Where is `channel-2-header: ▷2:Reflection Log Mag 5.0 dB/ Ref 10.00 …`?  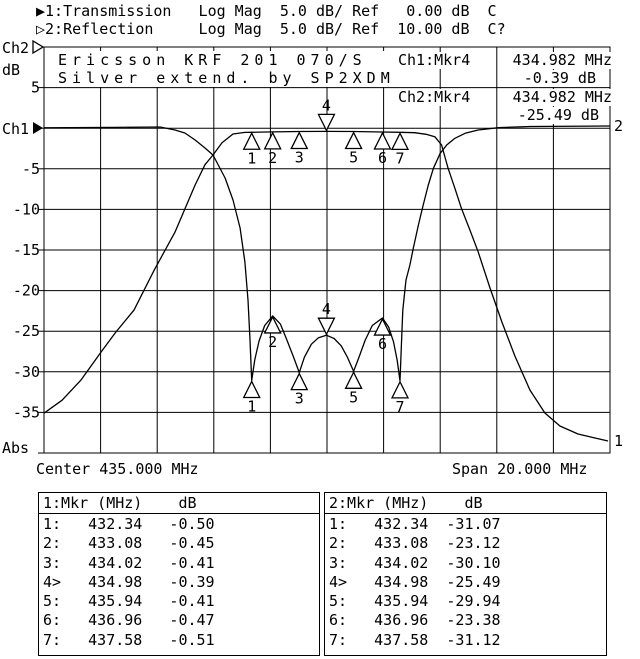 channel-2-header: ▷2:Reflection Log Mag 5.0 dB/ Ref 10.00 … is located at coordinates (271, 29).